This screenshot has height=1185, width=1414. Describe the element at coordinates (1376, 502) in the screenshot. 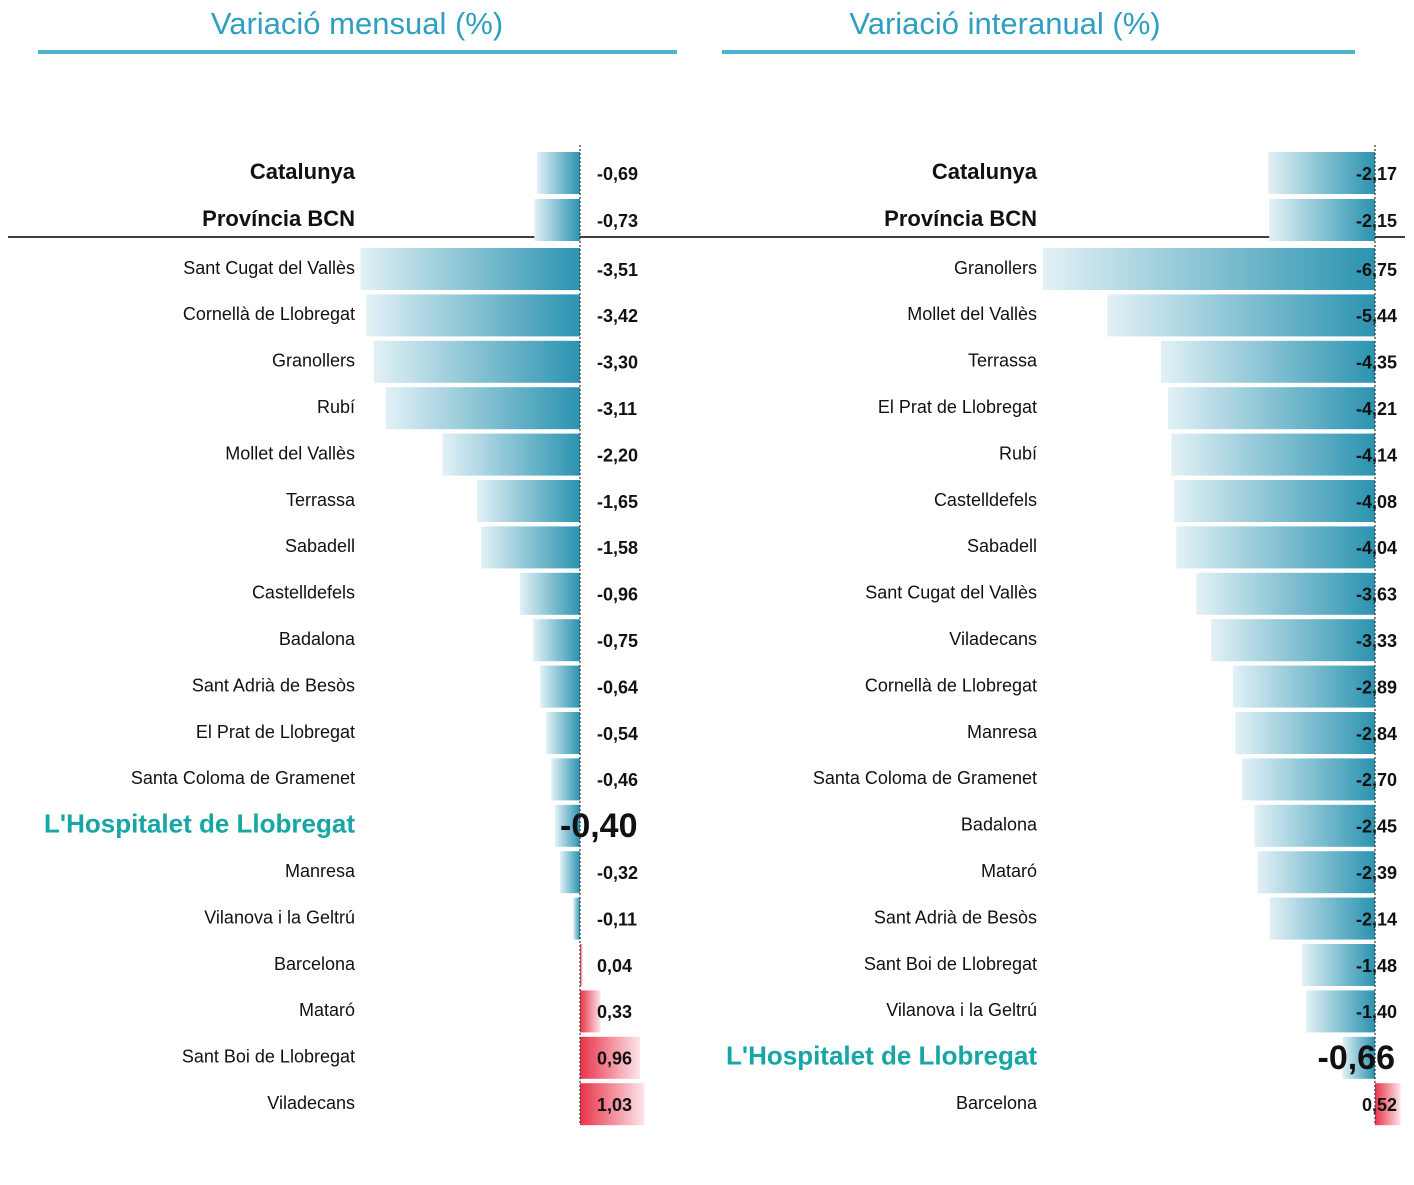

I see `value-label: -4,08` at that location.